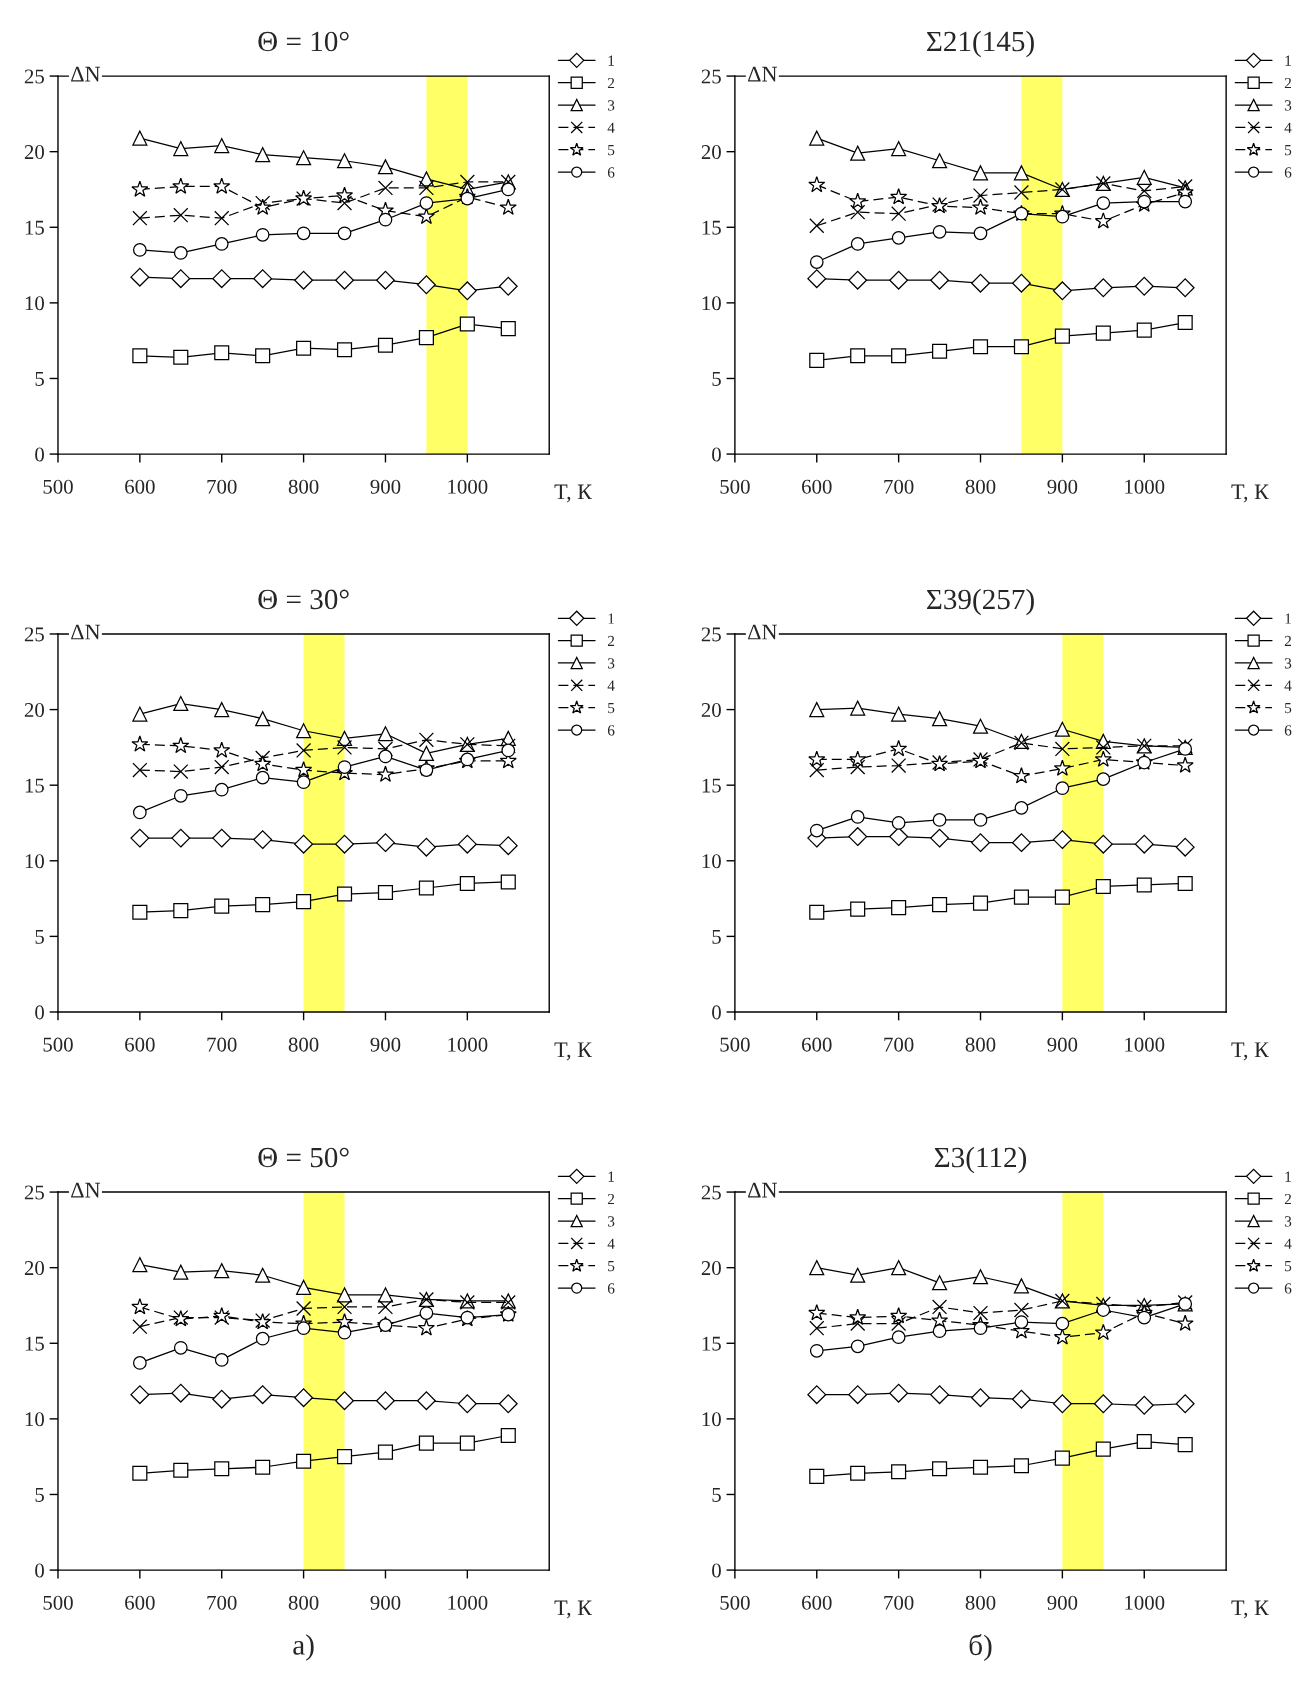 The height and width of the screenshot is (1683, 1303). What do you see at coordinates (980, 44) in the screenshot?
I see `chart-title: Σ21(145)` at bounding box center [980, 44].